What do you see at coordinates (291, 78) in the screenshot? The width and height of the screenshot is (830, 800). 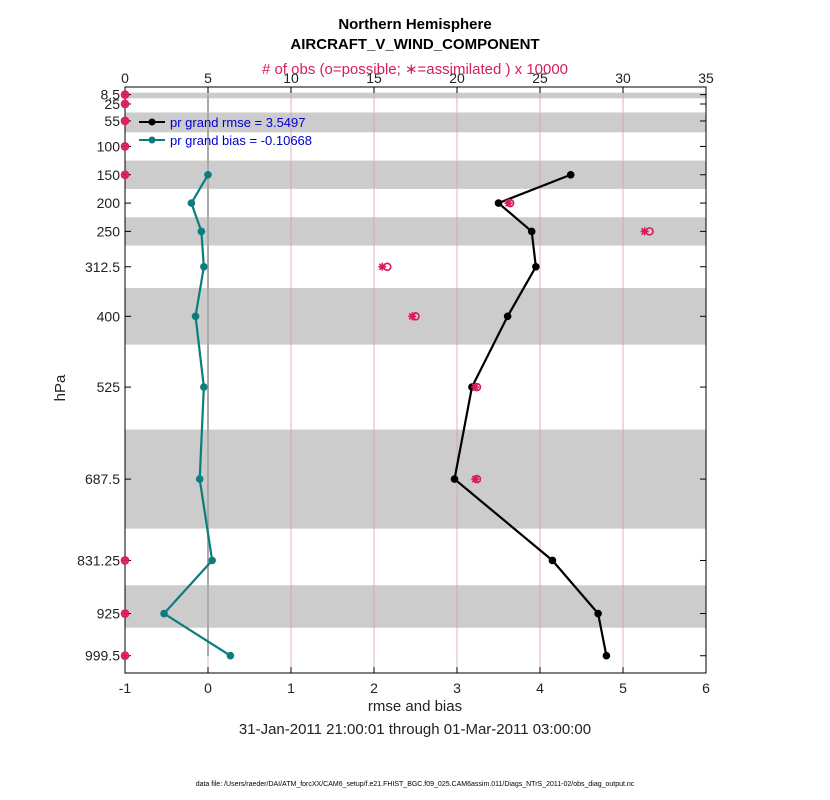 I see `top-tick-label-10: 10` at bounding box center [291, 78].